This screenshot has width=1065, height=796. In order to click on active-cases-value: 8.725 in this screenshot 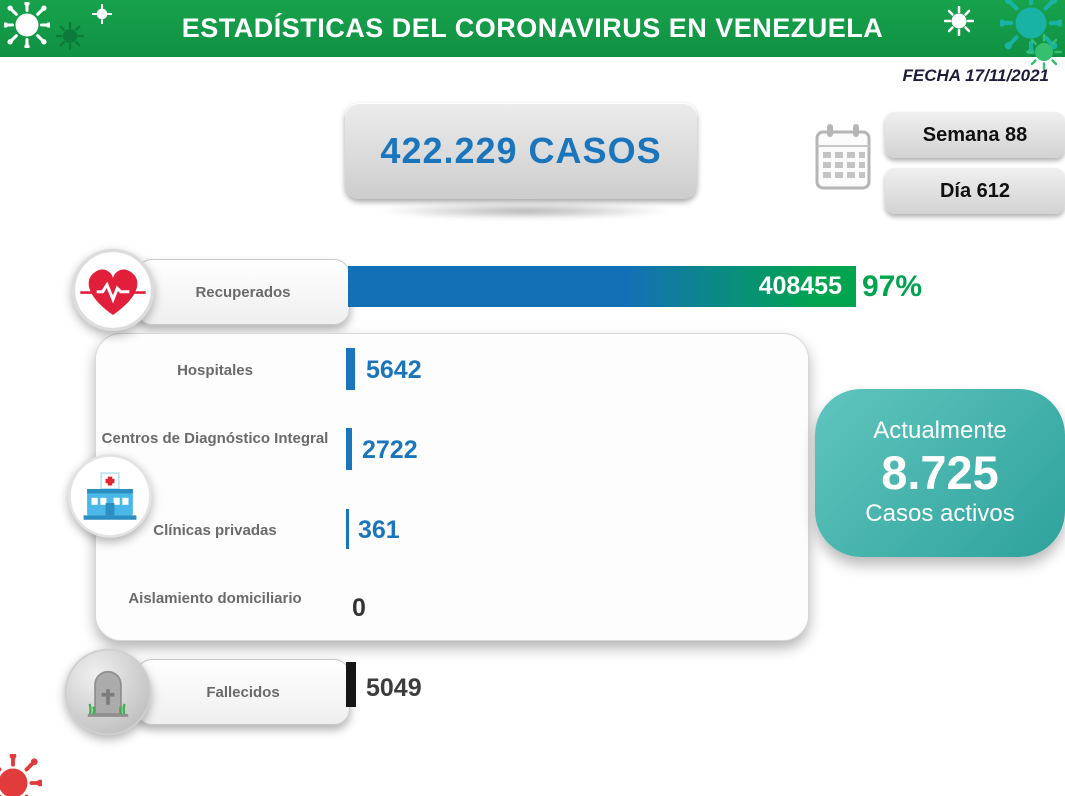, I will do `click(940, 472)`.